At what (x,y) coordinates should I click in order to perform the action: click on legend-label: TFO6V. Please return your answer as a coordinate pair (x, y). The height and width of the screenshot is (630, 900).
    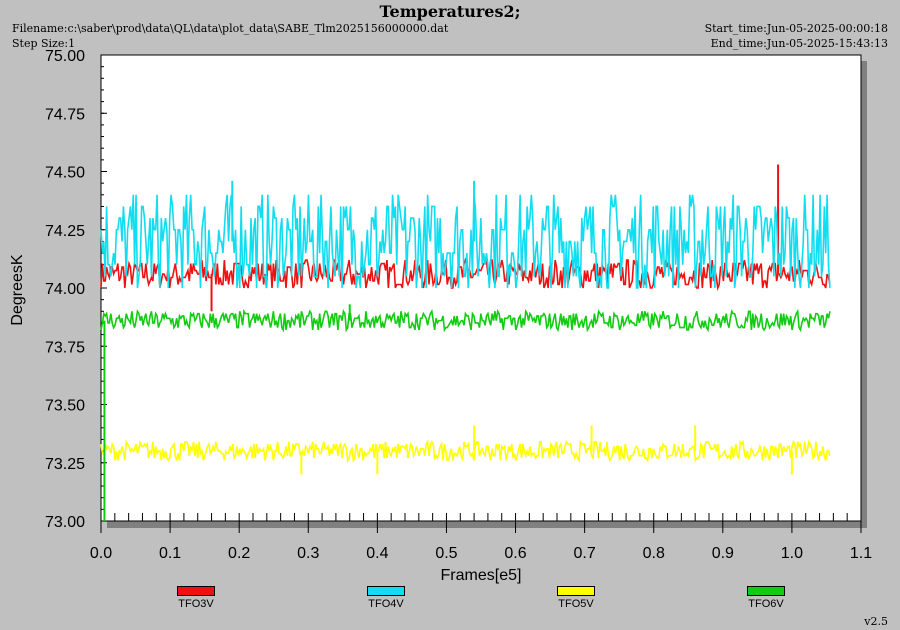
    Looking at the image, I should click on (766, 604).